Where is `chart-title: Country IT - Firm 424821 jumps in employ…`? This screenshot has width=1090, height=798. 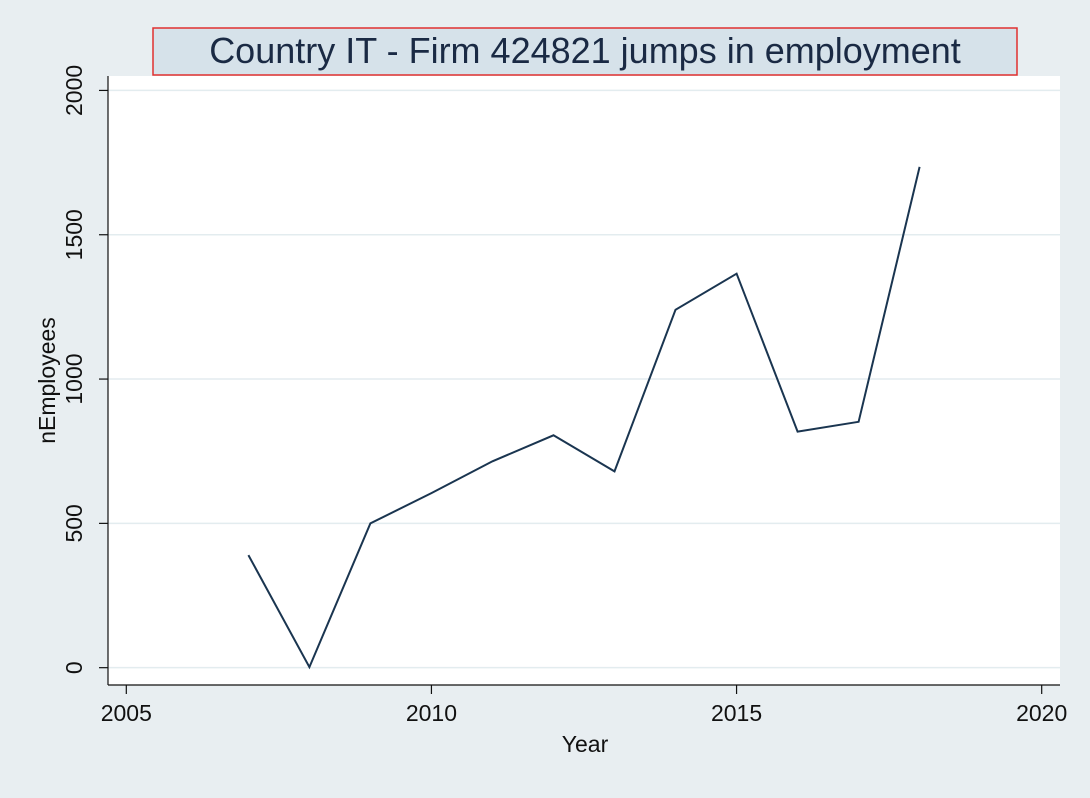
chart-title: Country IT - Firm 424821 jumps in employ… is located at coordinates (585, 50).